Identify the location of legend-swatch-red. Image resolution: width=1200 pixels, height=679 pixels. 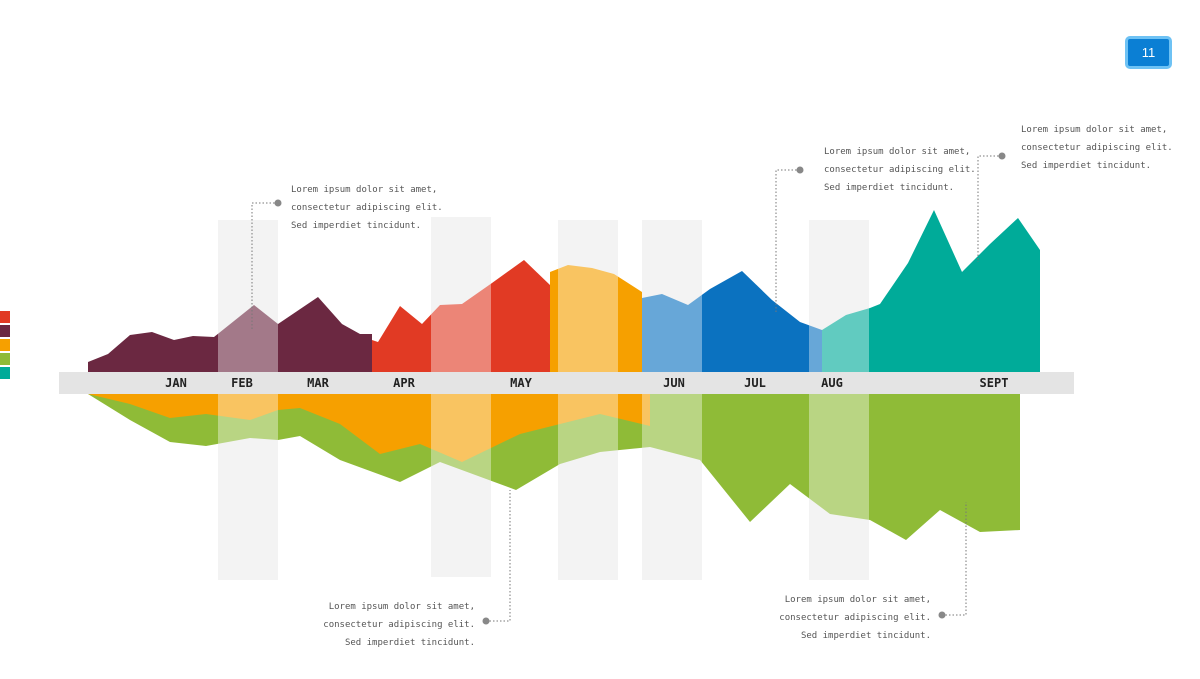
(5, 317).